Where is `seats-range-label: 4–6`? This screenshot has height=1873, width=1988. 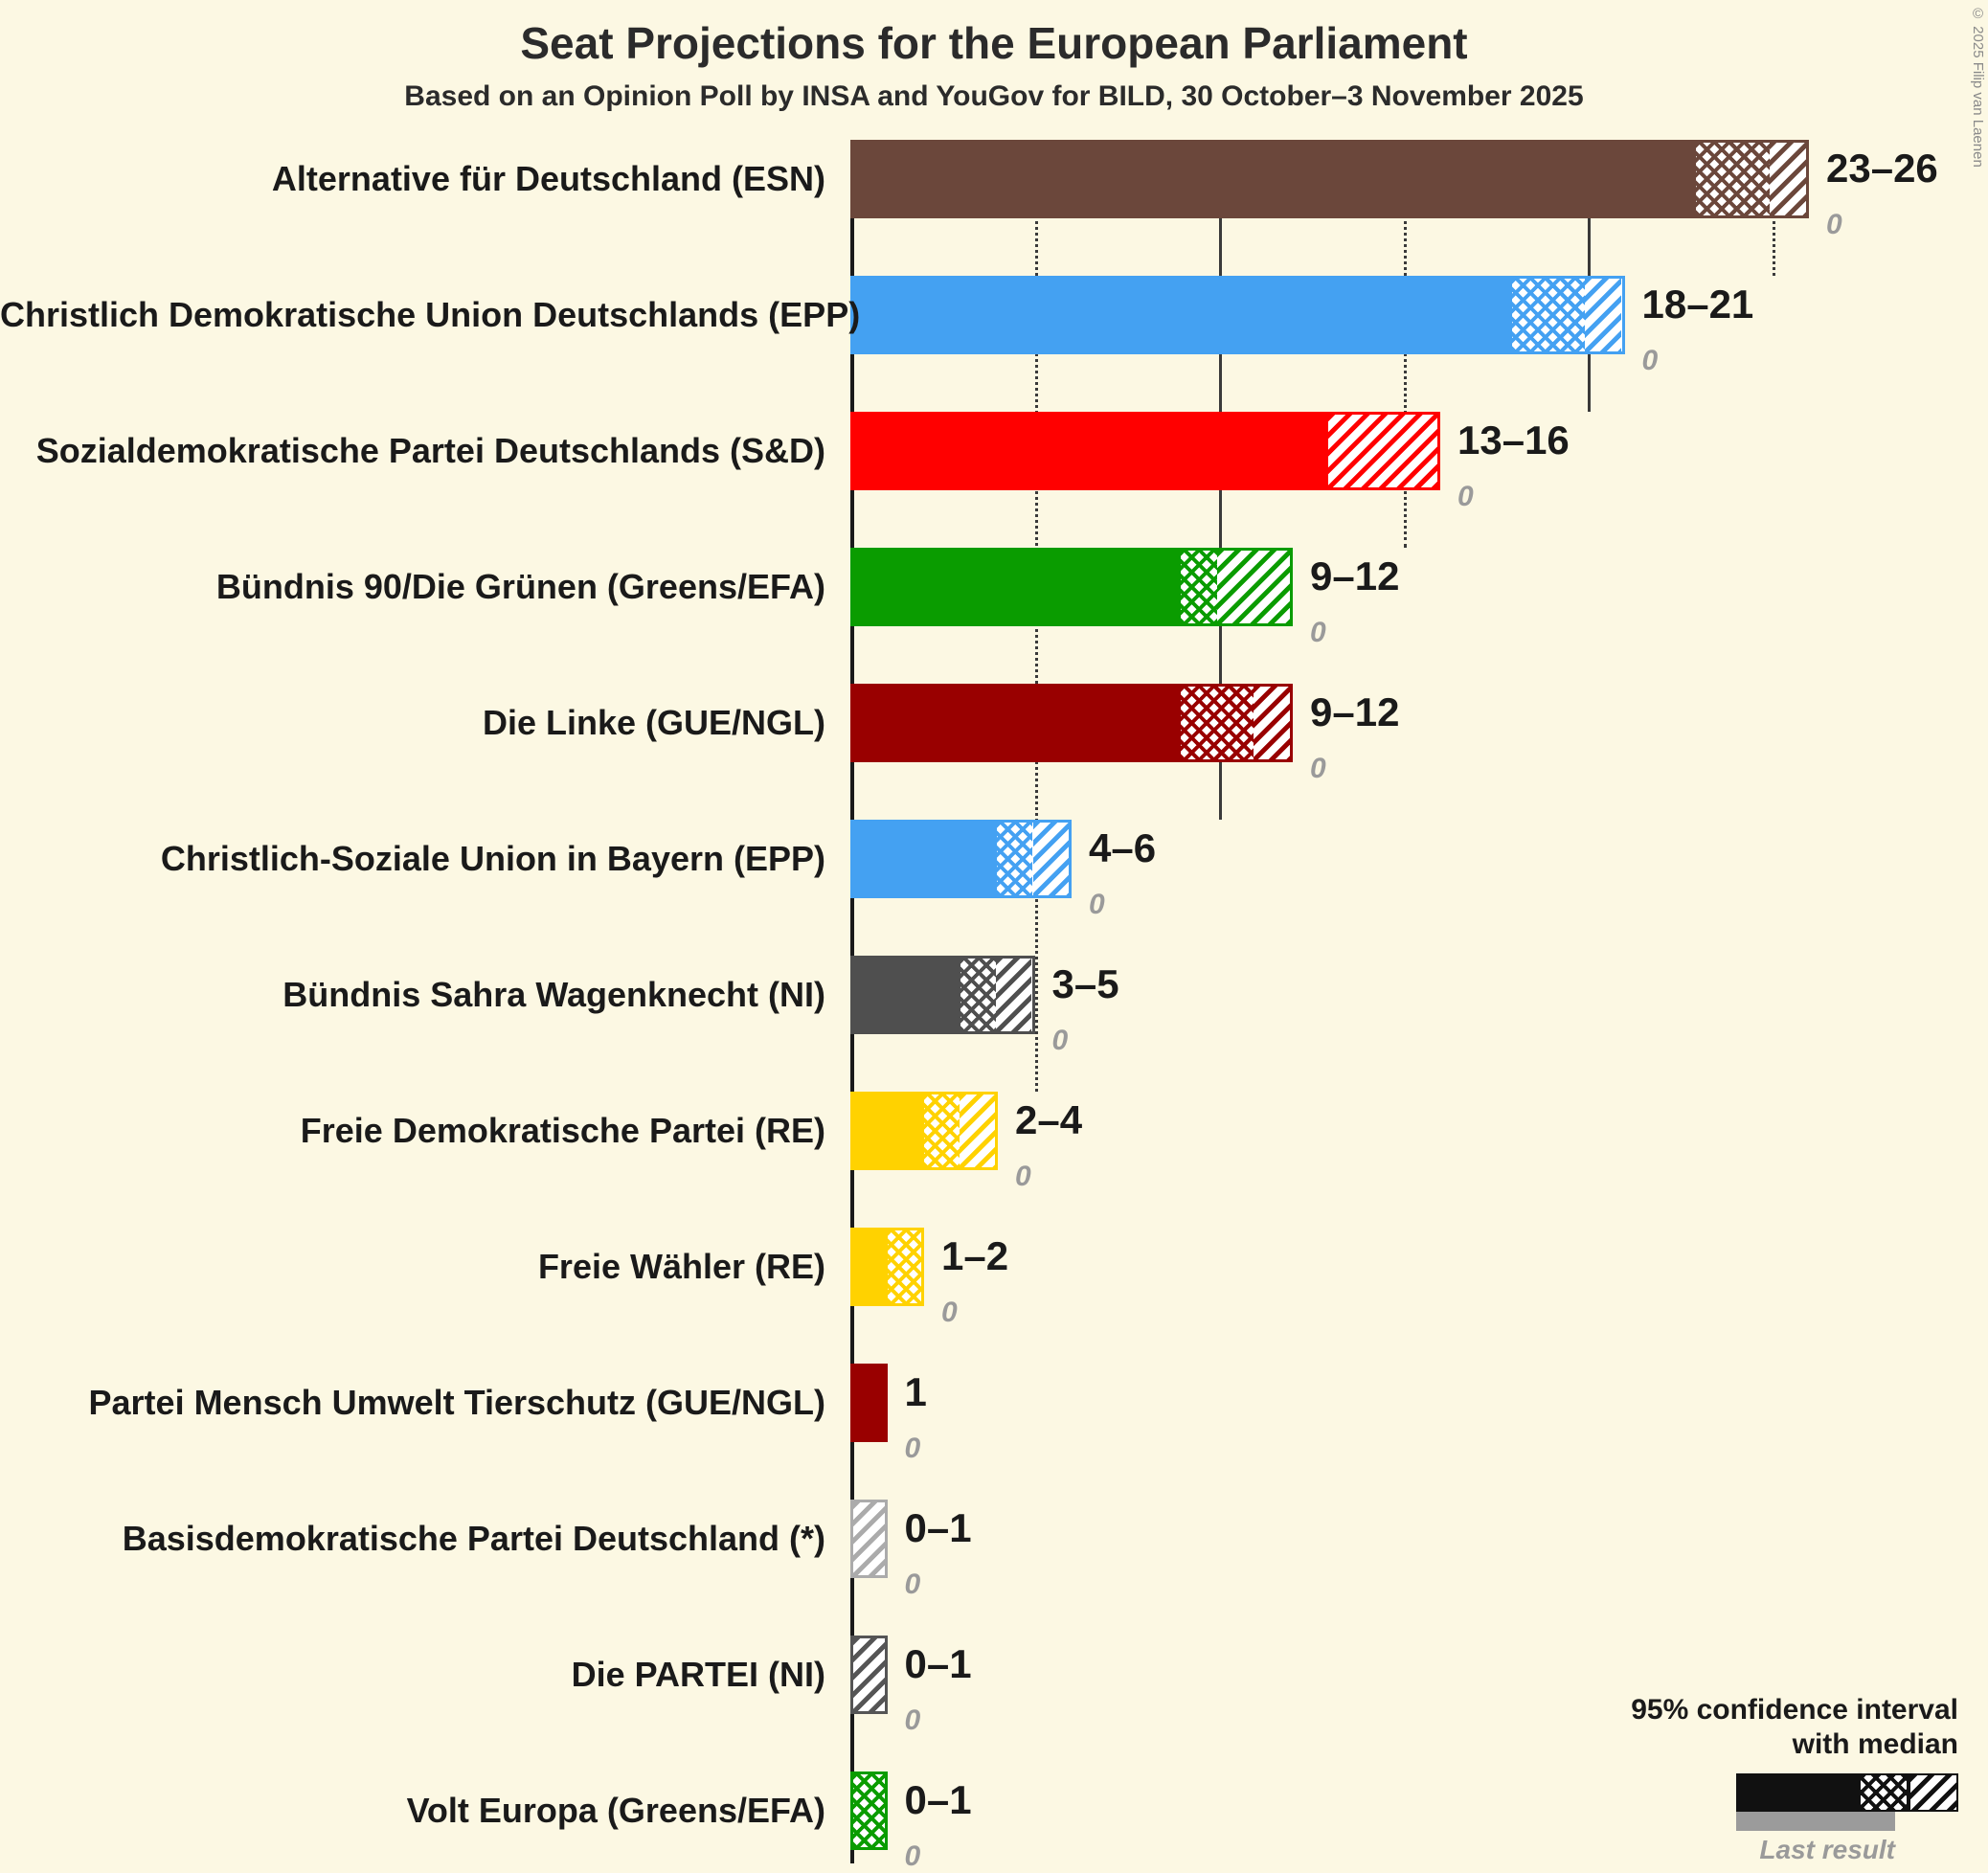 seats-range-label: 4–6 is located at coordinates (1123, 847).